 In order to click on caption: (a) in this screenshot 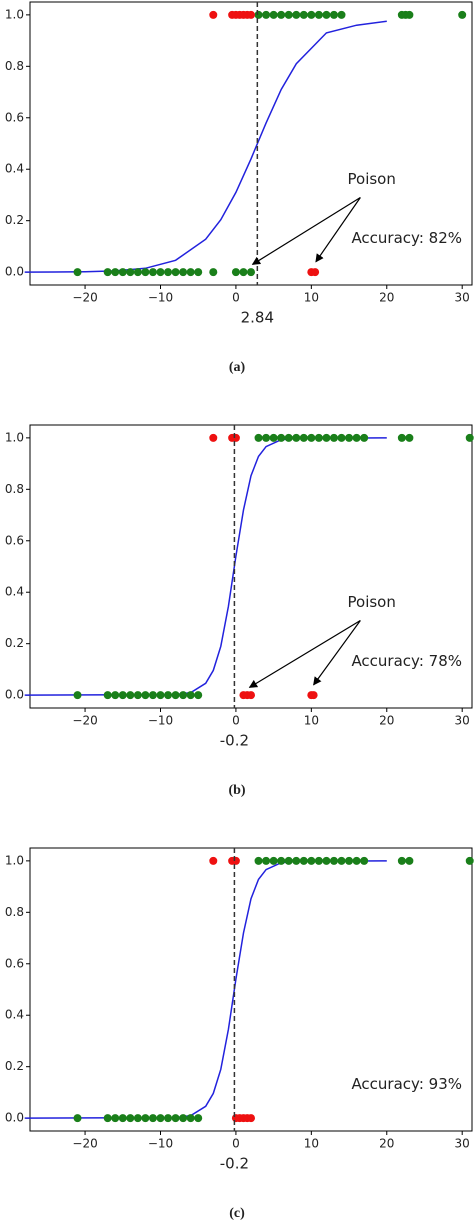, I will do `click(237, 367)`.